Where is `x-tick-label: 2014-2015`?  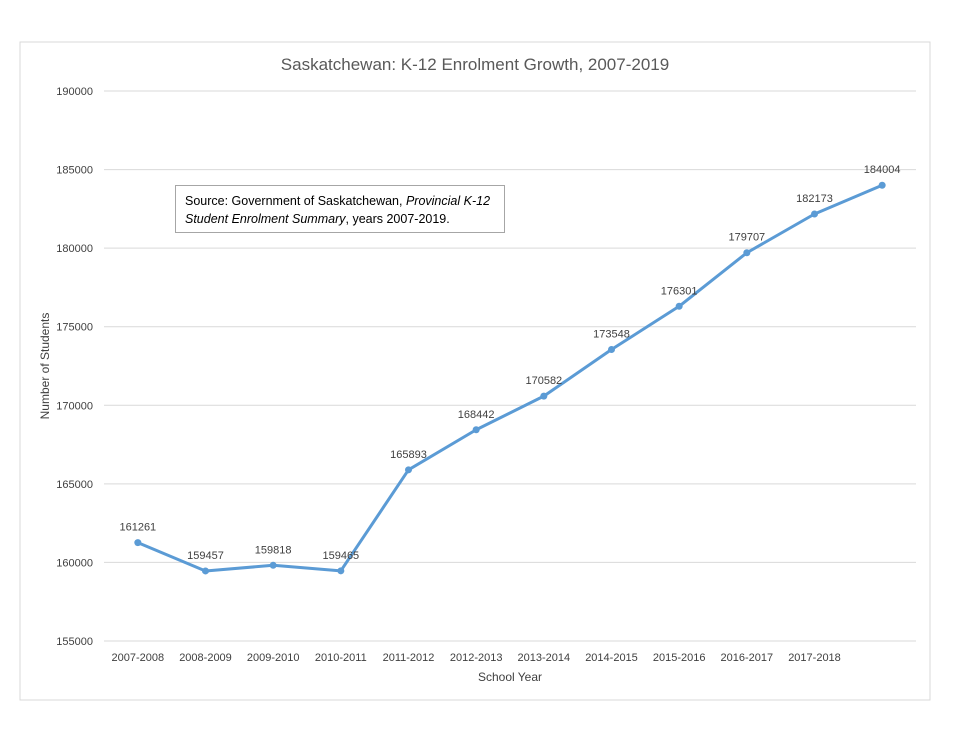 x-tick-label: 2014-2015 is located at coordinates (611, 658).